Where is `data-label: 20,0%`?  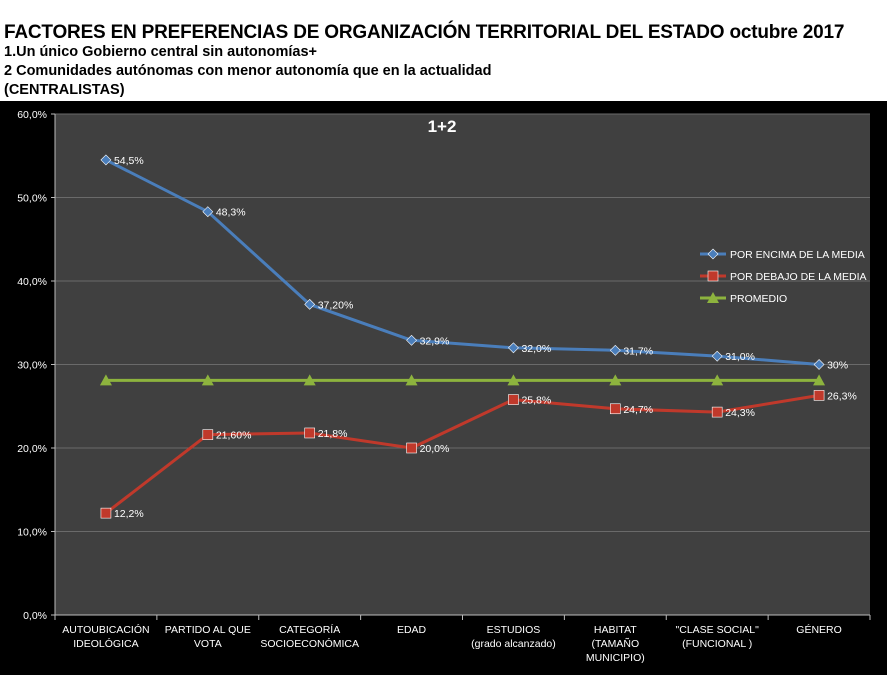 data-label: 20,0% is located at coordinates (435, 449).